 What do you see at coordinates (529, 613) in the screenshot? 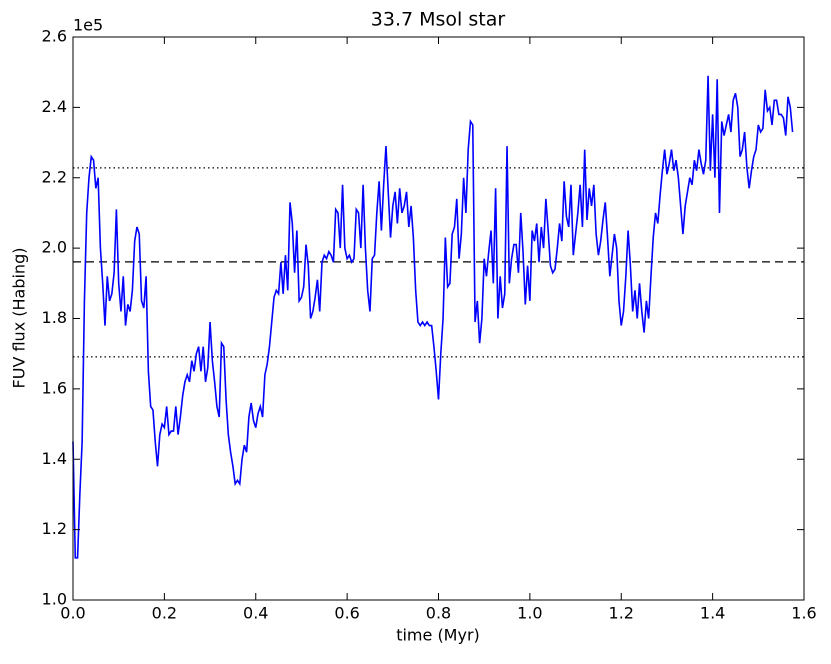
I see `x-tick-label: 1.0` at bounding box center [529, 613].